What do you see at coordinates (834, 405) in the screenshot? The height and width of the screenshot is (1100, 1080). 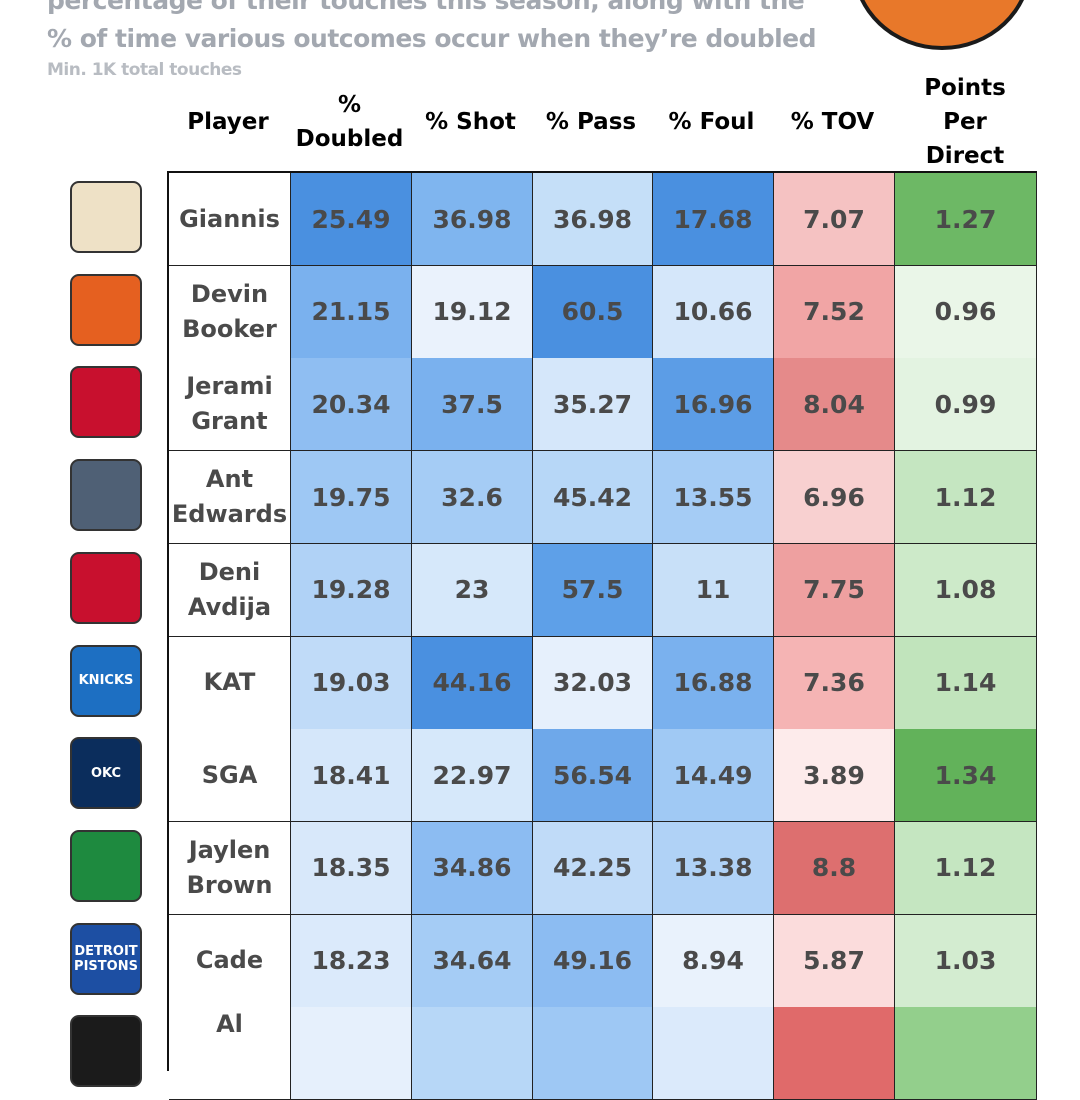 I see `value-cell: 8.04` at bounding box center [834, 405].